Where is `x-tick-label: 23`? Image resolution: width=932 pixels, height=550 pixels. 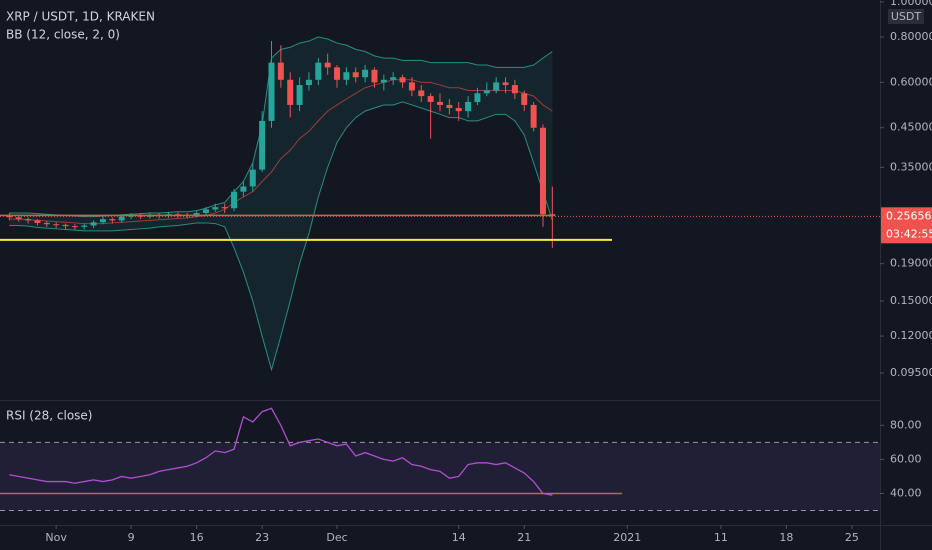
x-tick-label: 23 is located at coordinates (262, 537).